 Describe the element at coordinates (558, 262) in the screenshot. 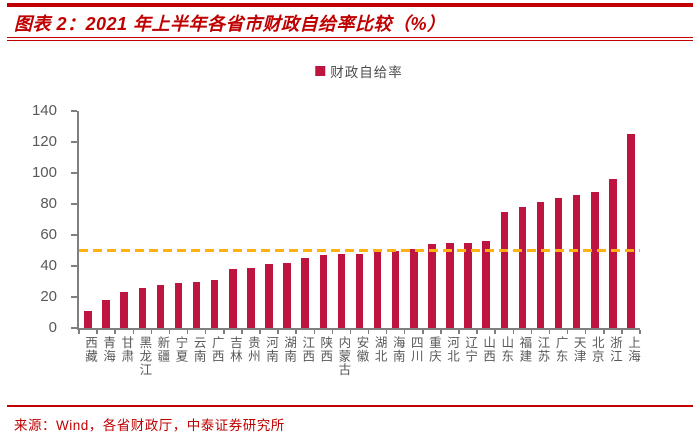

I see `bar-广东` at that location.